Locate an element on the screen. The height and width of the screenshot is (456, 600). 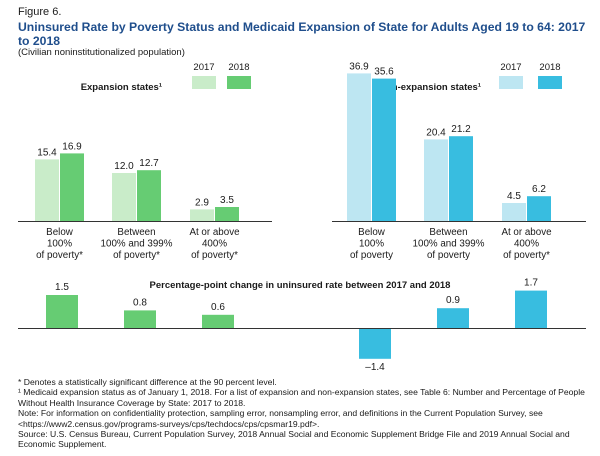
nonexpansion-legend-swatch-2017 is located at coordinates (511, 82).